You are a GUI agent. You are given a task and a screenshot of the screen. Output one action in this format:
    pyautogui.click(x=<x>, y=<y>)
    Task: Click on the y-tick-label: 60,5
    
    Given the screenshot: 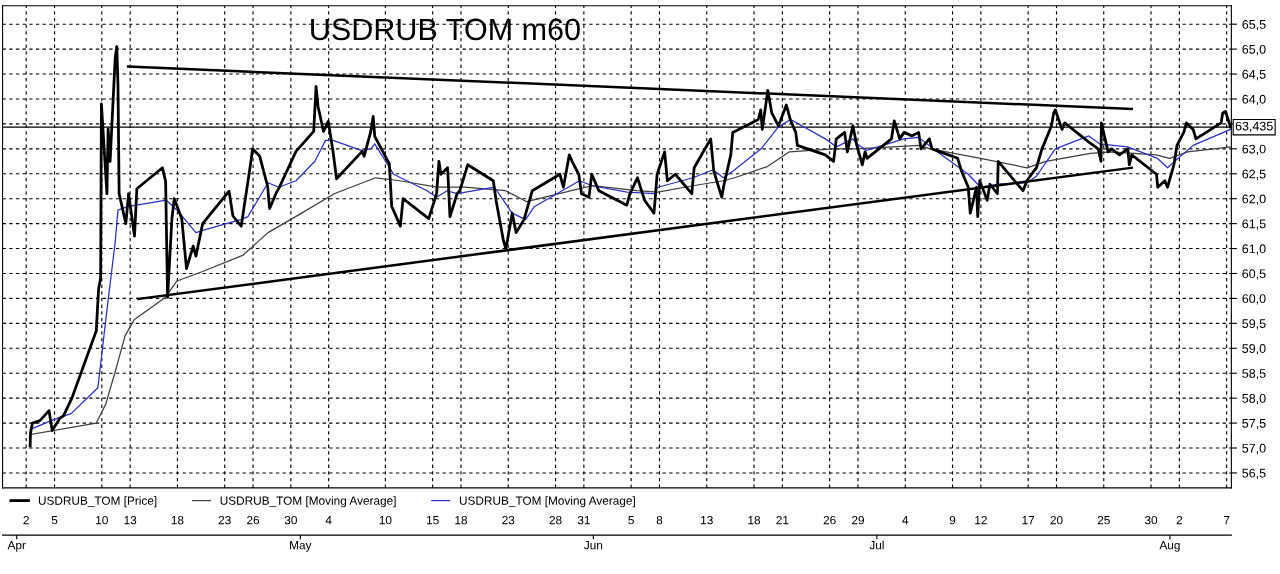 What is the action you would take?
    pyautogui.click(x=1254, y=274)
    